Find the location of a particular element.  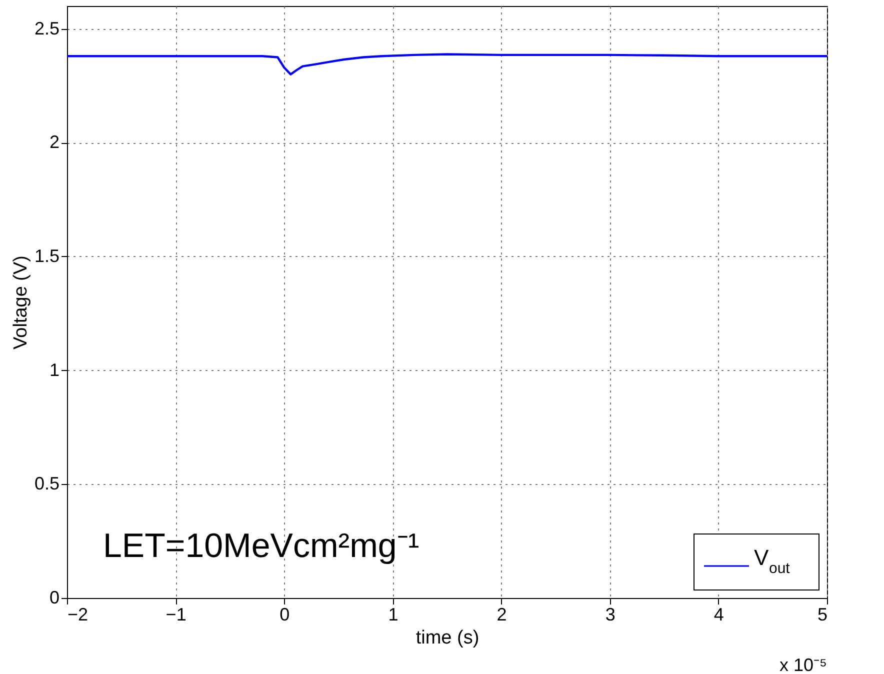

y-tick-label: 1.5 is located at coordinates (47, 256).